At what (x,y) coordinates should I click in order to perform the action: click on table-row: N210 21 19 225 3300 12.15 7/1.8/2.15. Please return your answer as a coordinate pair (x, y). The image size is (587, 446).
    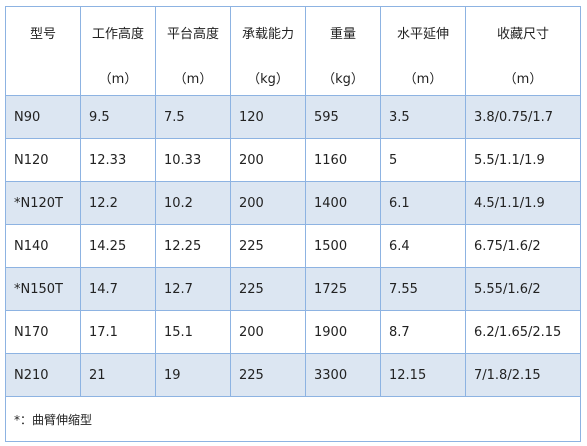
    Looking at the image, I should click on (293, 375).